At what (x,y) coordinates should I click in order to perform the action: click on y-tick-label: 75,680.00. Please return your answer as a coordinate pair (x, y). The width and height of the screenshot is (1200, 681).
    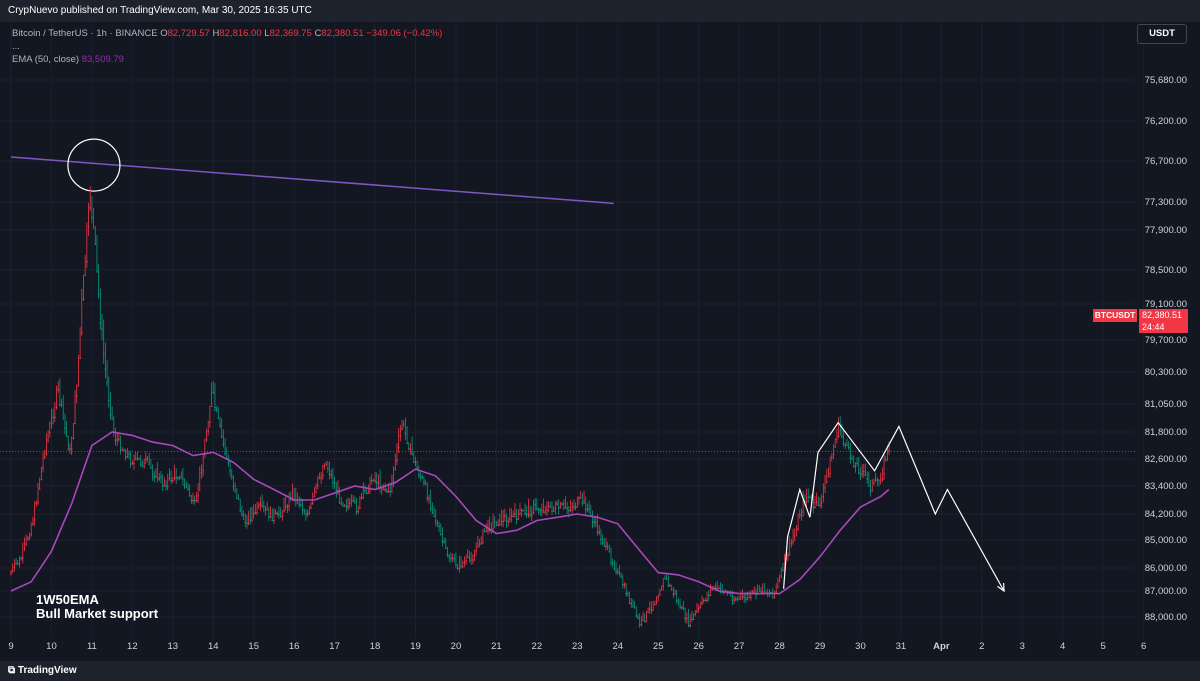
    Looking at the image, I should click on (1166, 80).